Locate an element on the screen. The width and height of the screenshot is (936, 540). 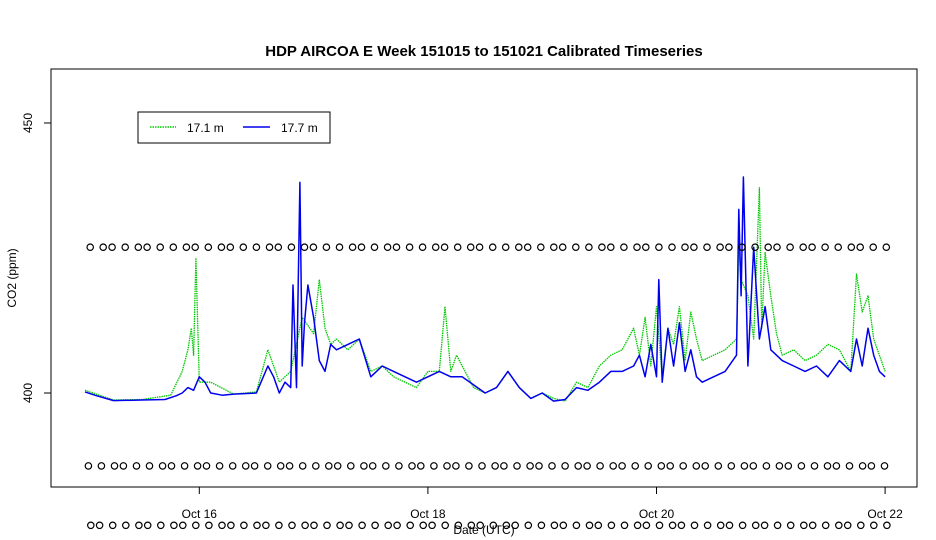
x-tick-label: Oct 22 is located at coordinates (885, 514).